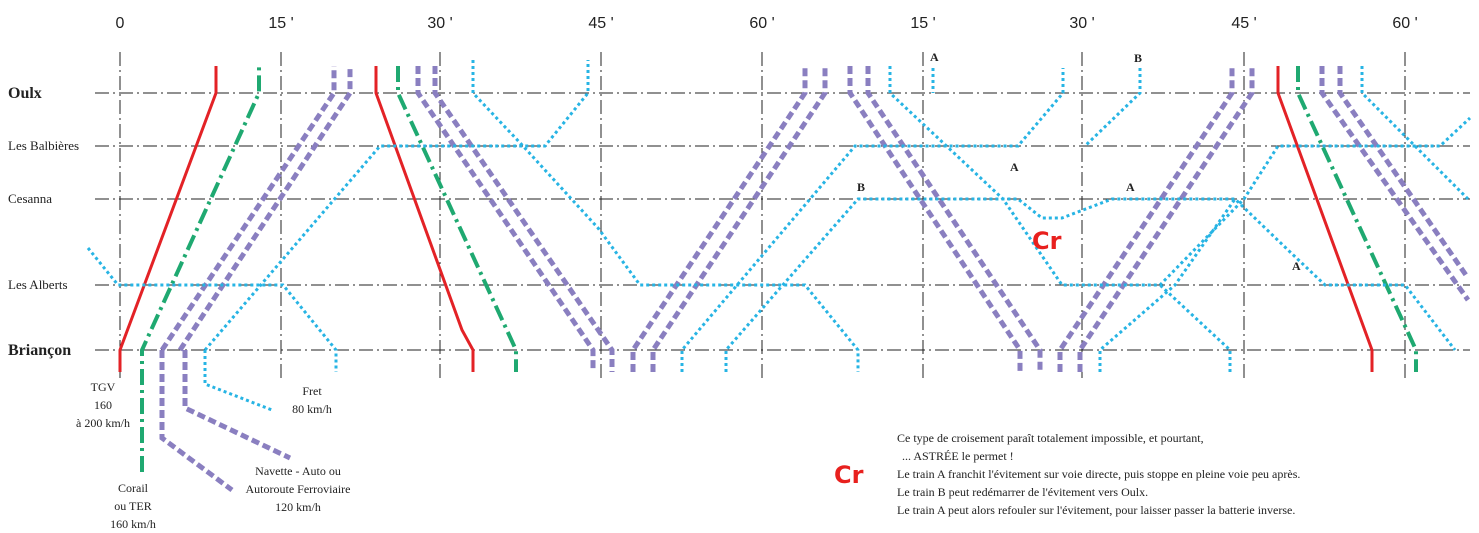 The image size is (1479, 533). I want to click on station-les-balbieres: Les Balbières, so click(43, 145).